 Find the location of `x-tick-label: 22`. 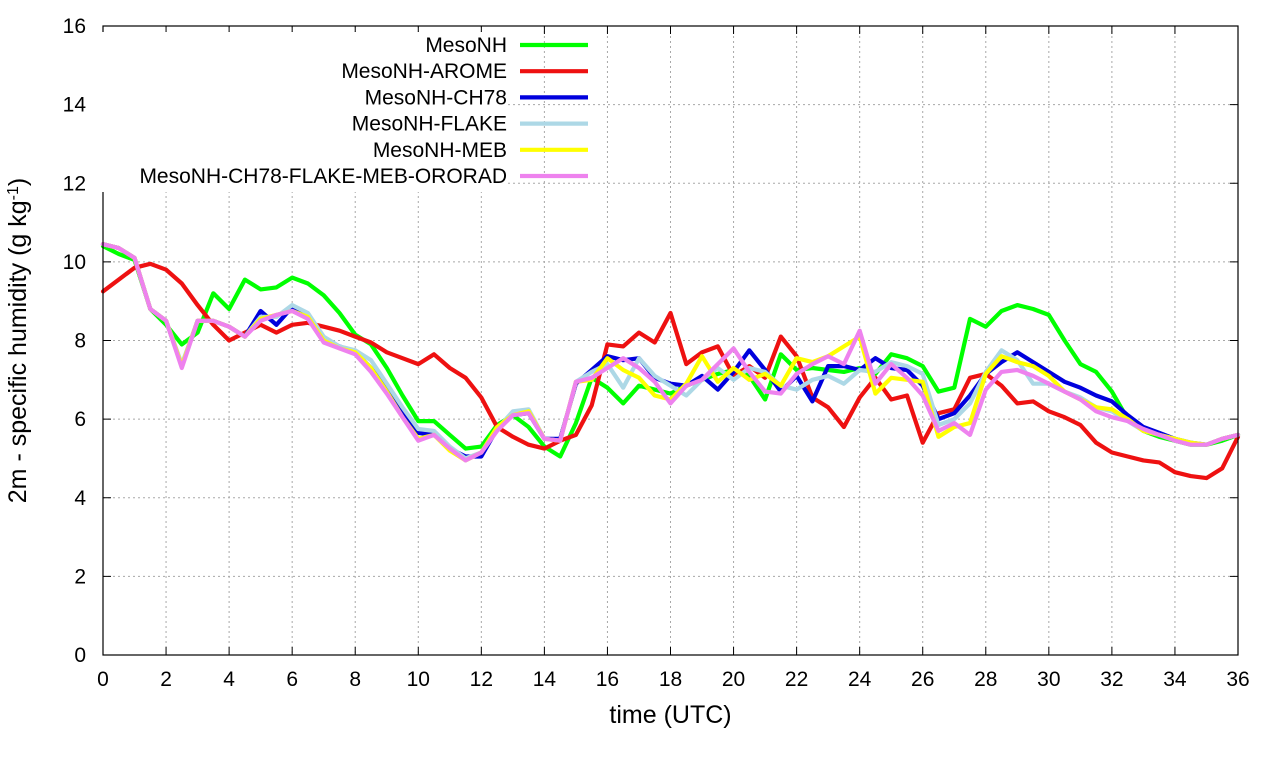

x-tick-label: 22 is located at coordinates (796, 679).